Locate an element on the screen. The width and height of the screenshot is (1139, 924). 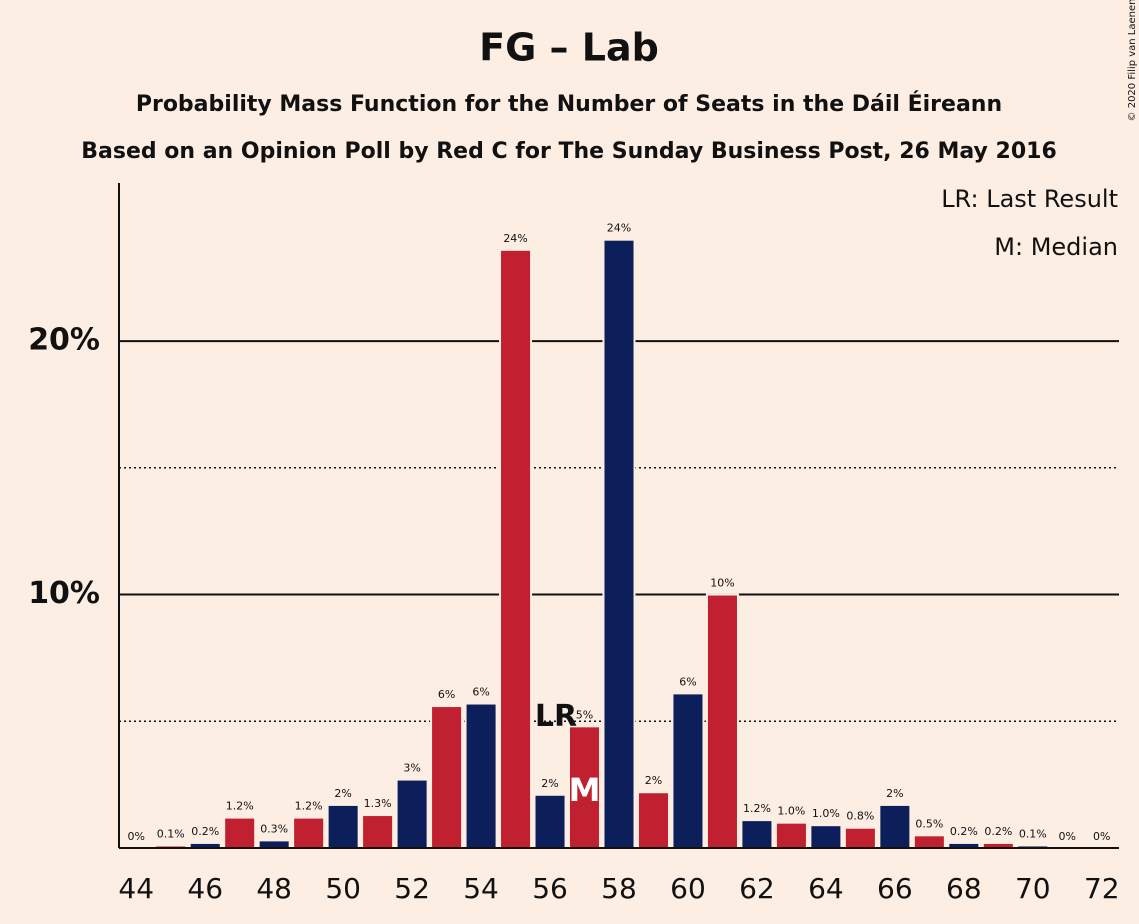
legend-entry: M: Median is located at coordinates (1056, 247).